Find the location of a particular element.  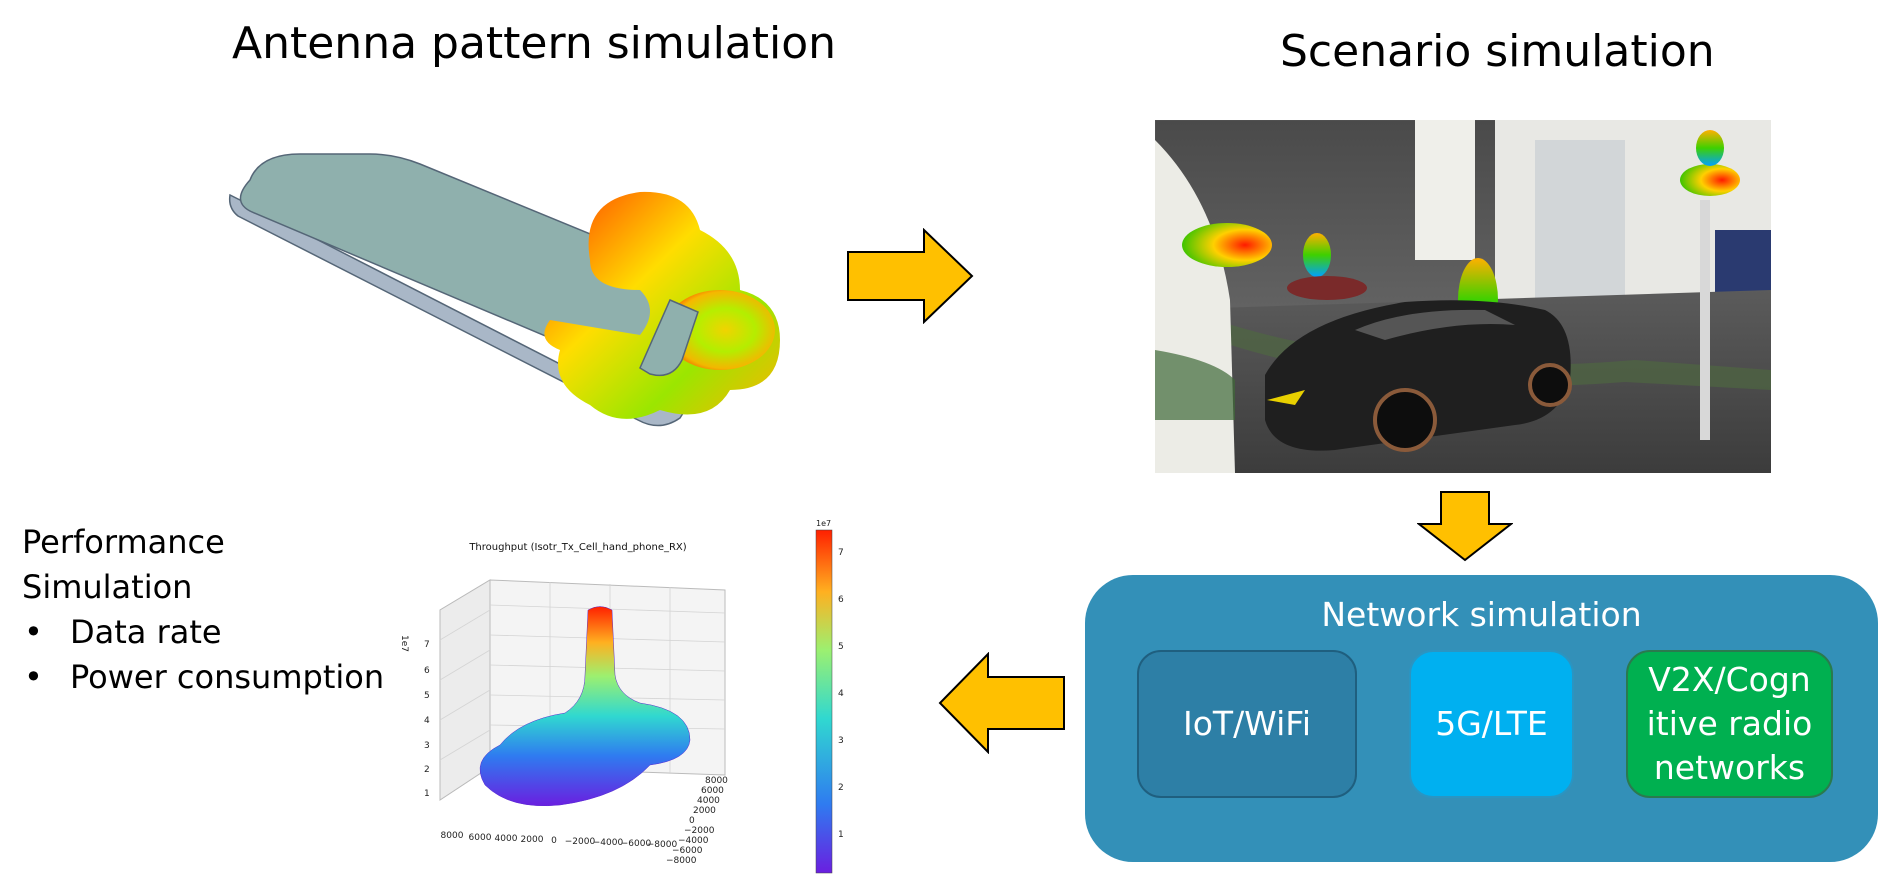

list-item-power-consumption: Power consumption is located at coordinates (203, 677).